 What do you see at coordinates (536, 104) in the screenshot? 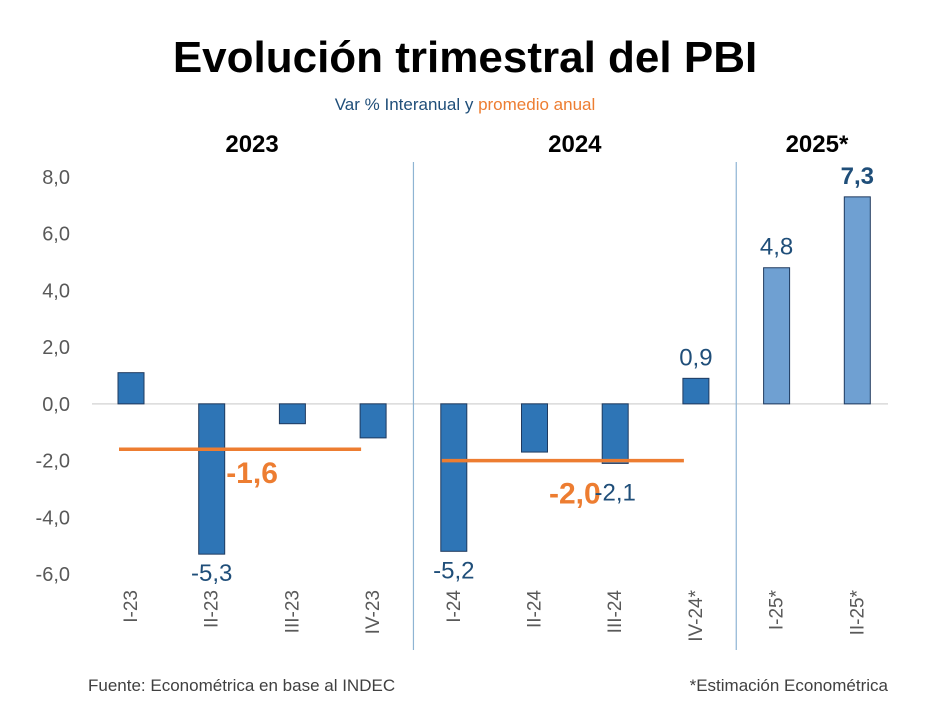
I see `subtitle-average: promedio anual` at bounding box center [536, 104].